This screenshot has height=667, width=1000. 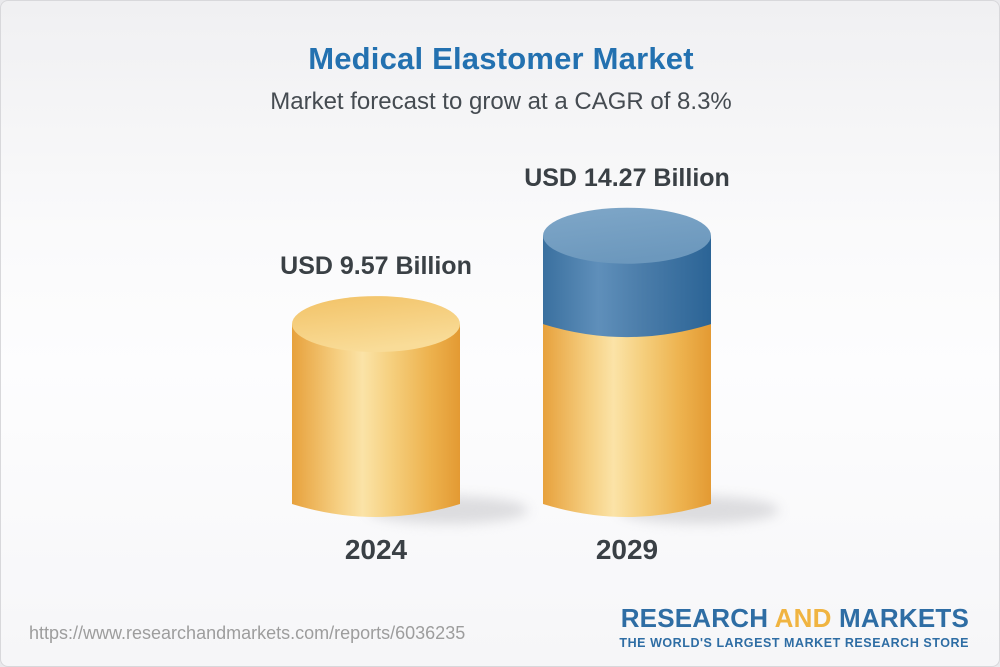 What do you see at coordinates (904, 618) in the screenshot?
I see `logo-word-markets: MARKETS` at bounding box center [904, 618].